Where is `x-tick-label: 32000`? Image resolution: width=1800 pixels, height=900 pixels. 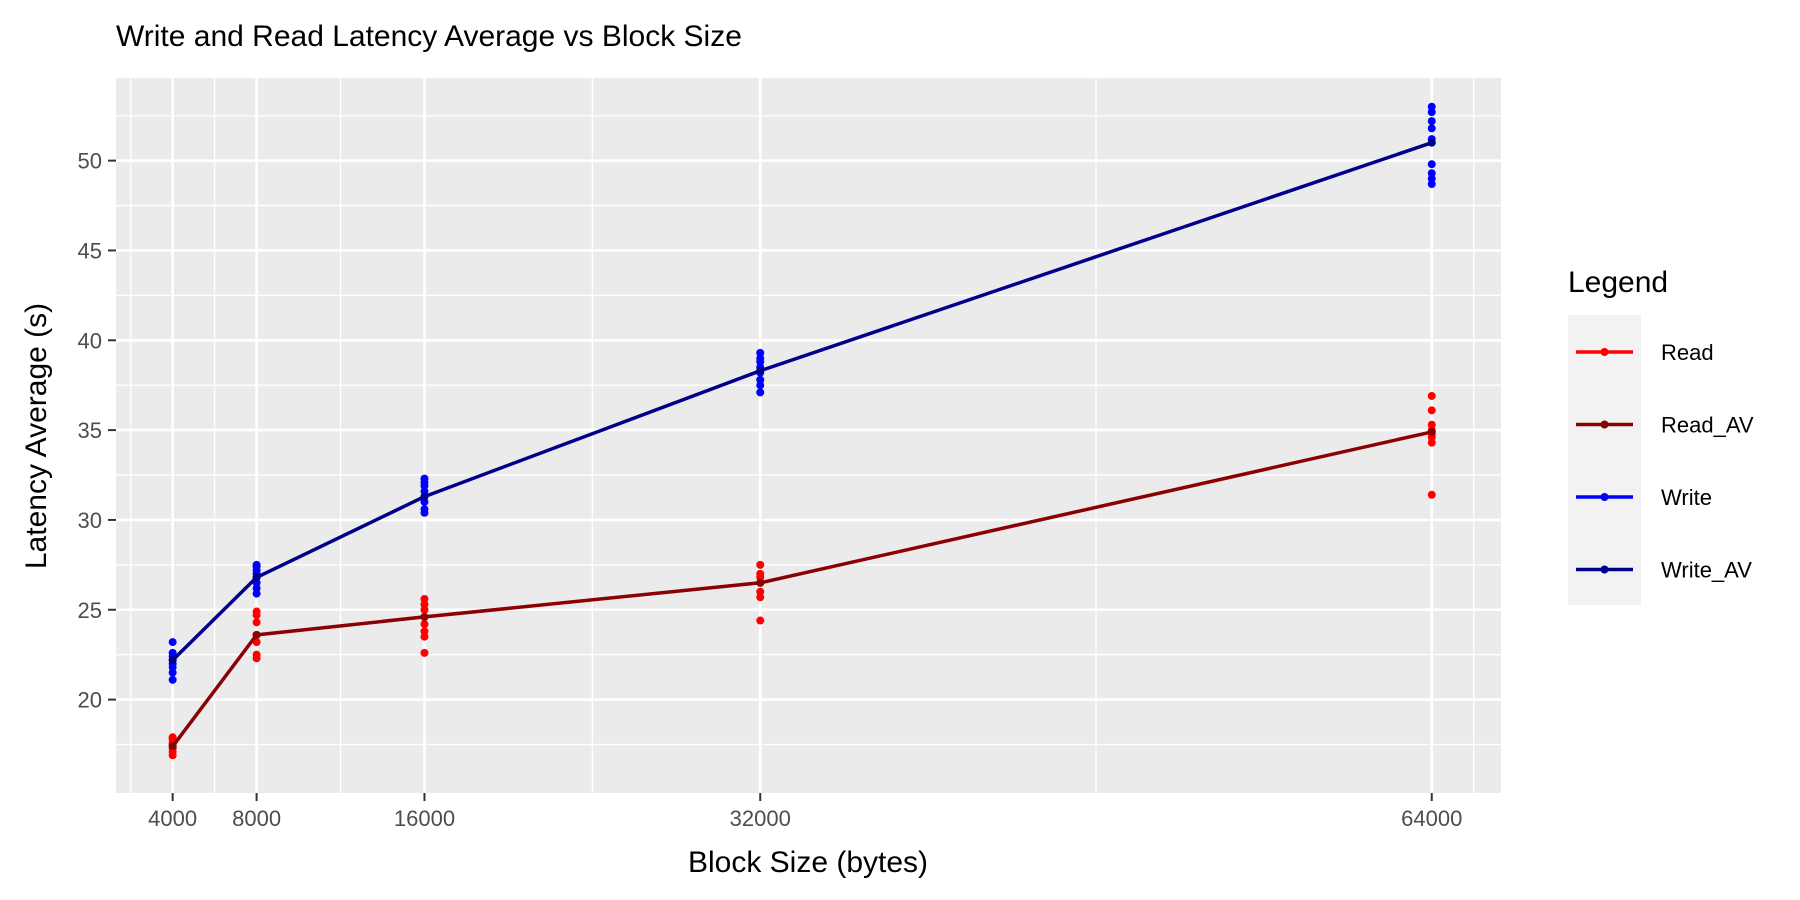
x-tick-label: 32000 is located at coordinates (760, 818).